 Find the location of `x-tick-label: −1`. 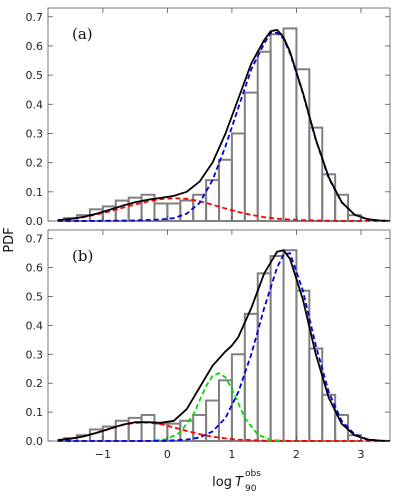

x-tick-label: −1 is located at coordinates (103, 454).